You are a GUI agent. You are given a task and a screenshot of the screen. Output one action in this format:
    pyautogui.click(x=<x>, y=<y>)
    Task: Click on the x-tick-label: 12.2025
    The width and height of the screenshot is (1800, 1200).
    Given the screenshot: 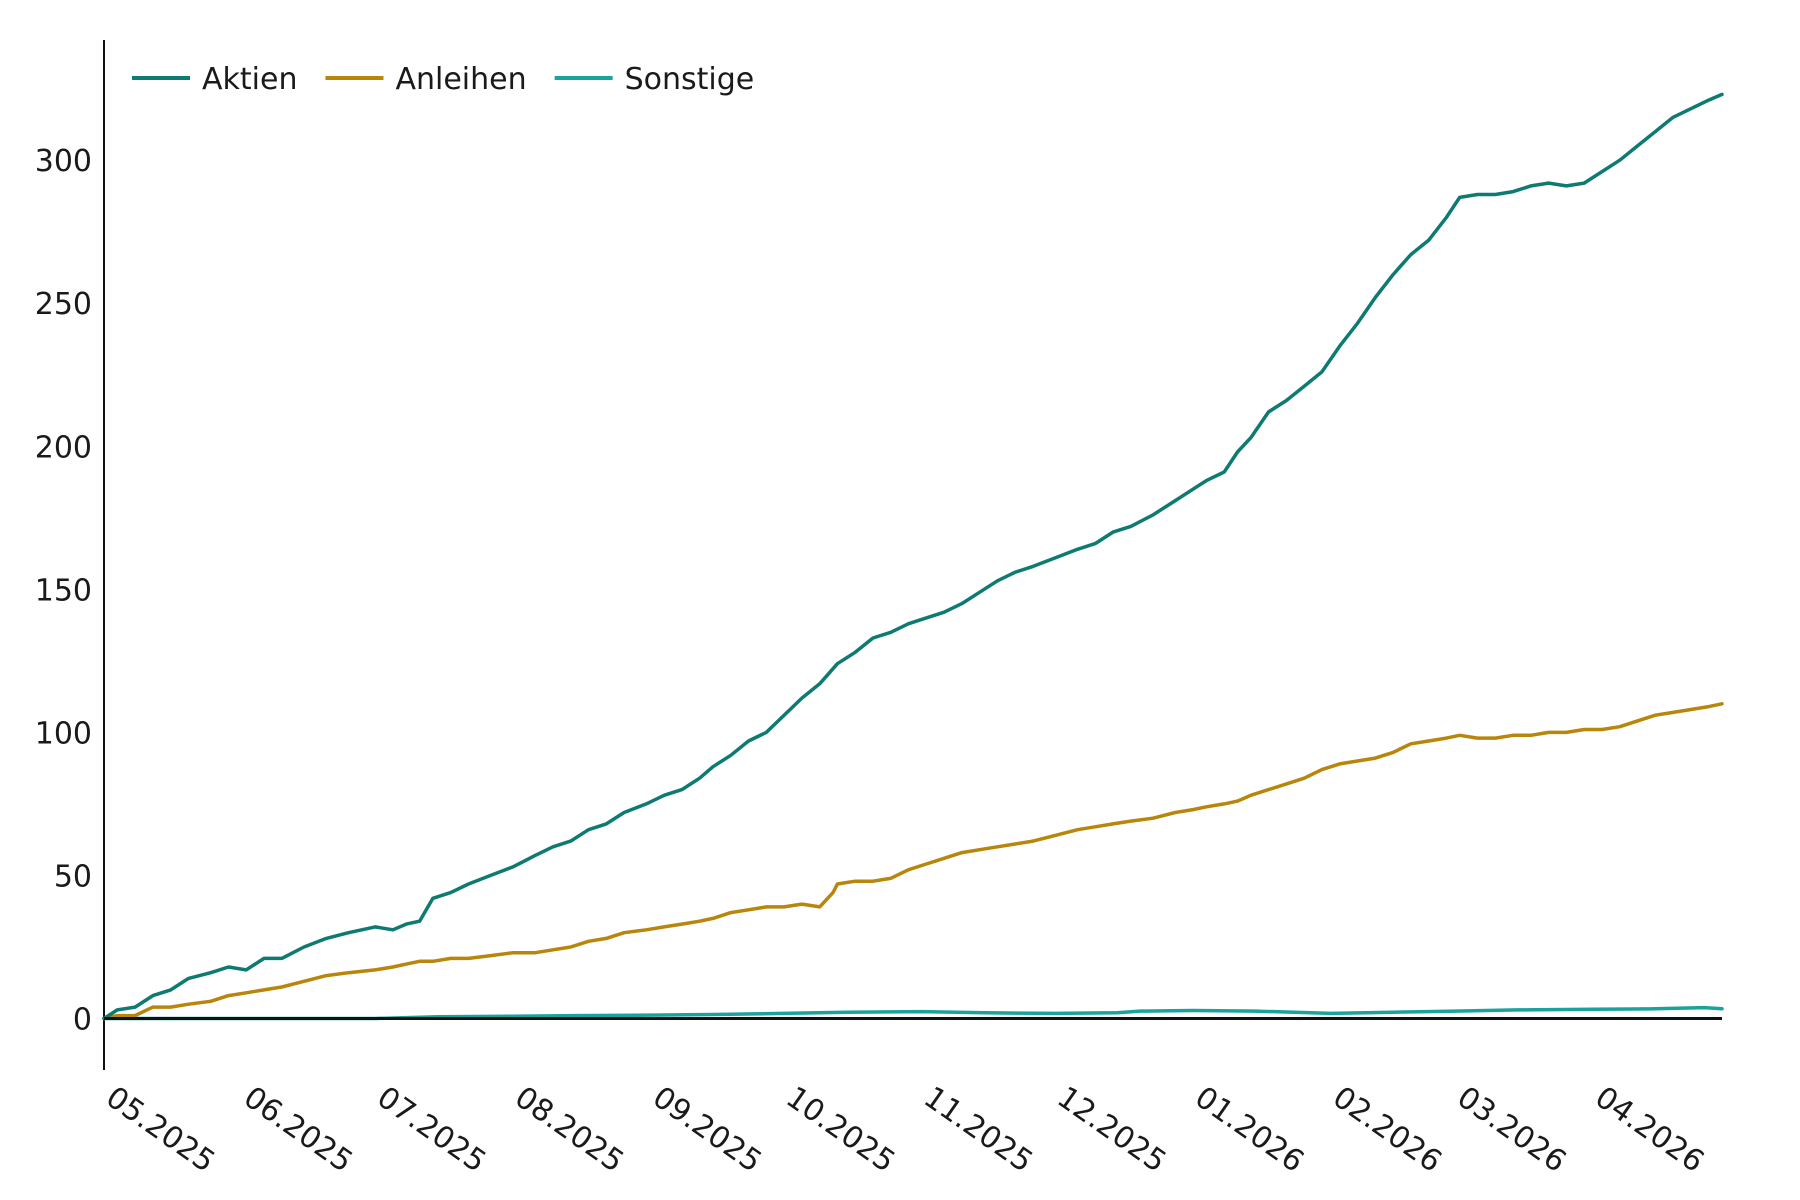 What is the action you would take?
    pyautogui.click(x=1112, y=1130)
    